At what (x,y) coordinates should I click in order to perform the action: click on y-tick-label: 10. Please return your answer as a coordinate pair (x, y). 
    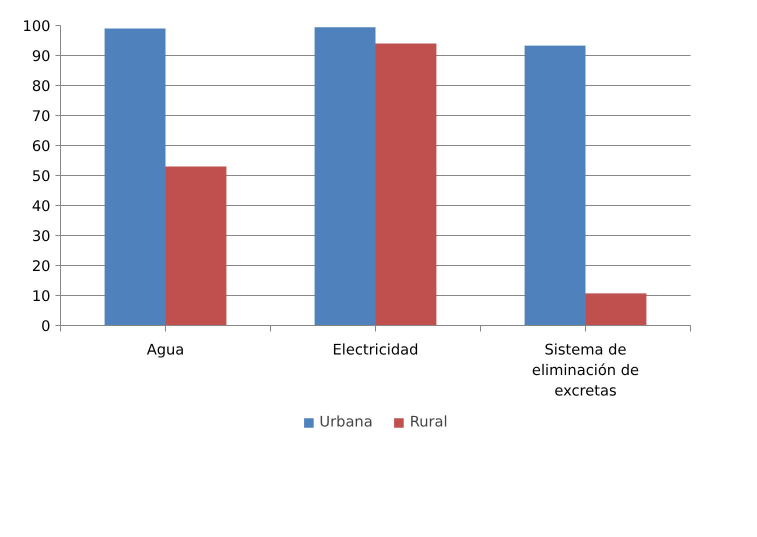
    Looking at the image, I should click on (41, 296).